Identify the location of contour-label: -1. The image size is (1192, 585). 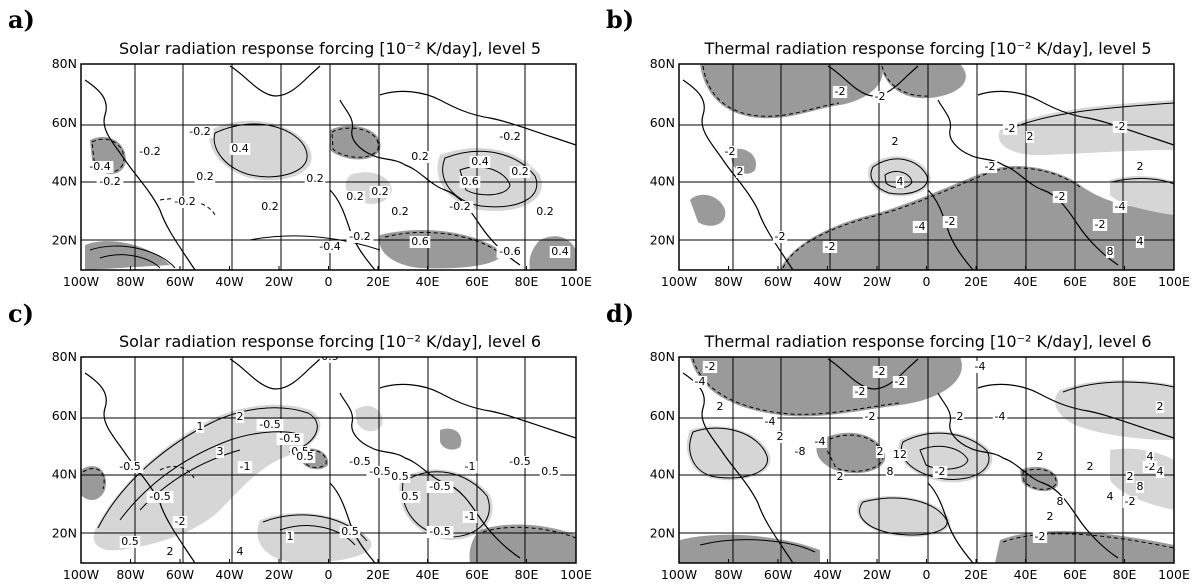
(470, 516).